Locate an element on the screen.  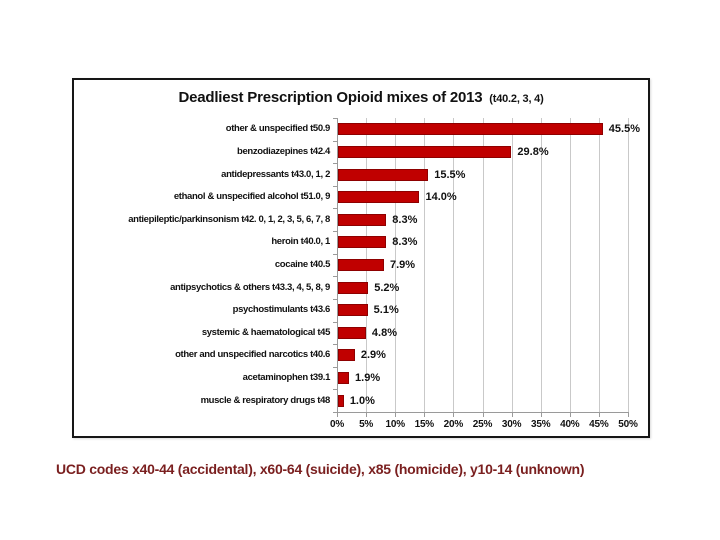
category-label: systemic & haematological t45 is located at coordinates (266, 332).